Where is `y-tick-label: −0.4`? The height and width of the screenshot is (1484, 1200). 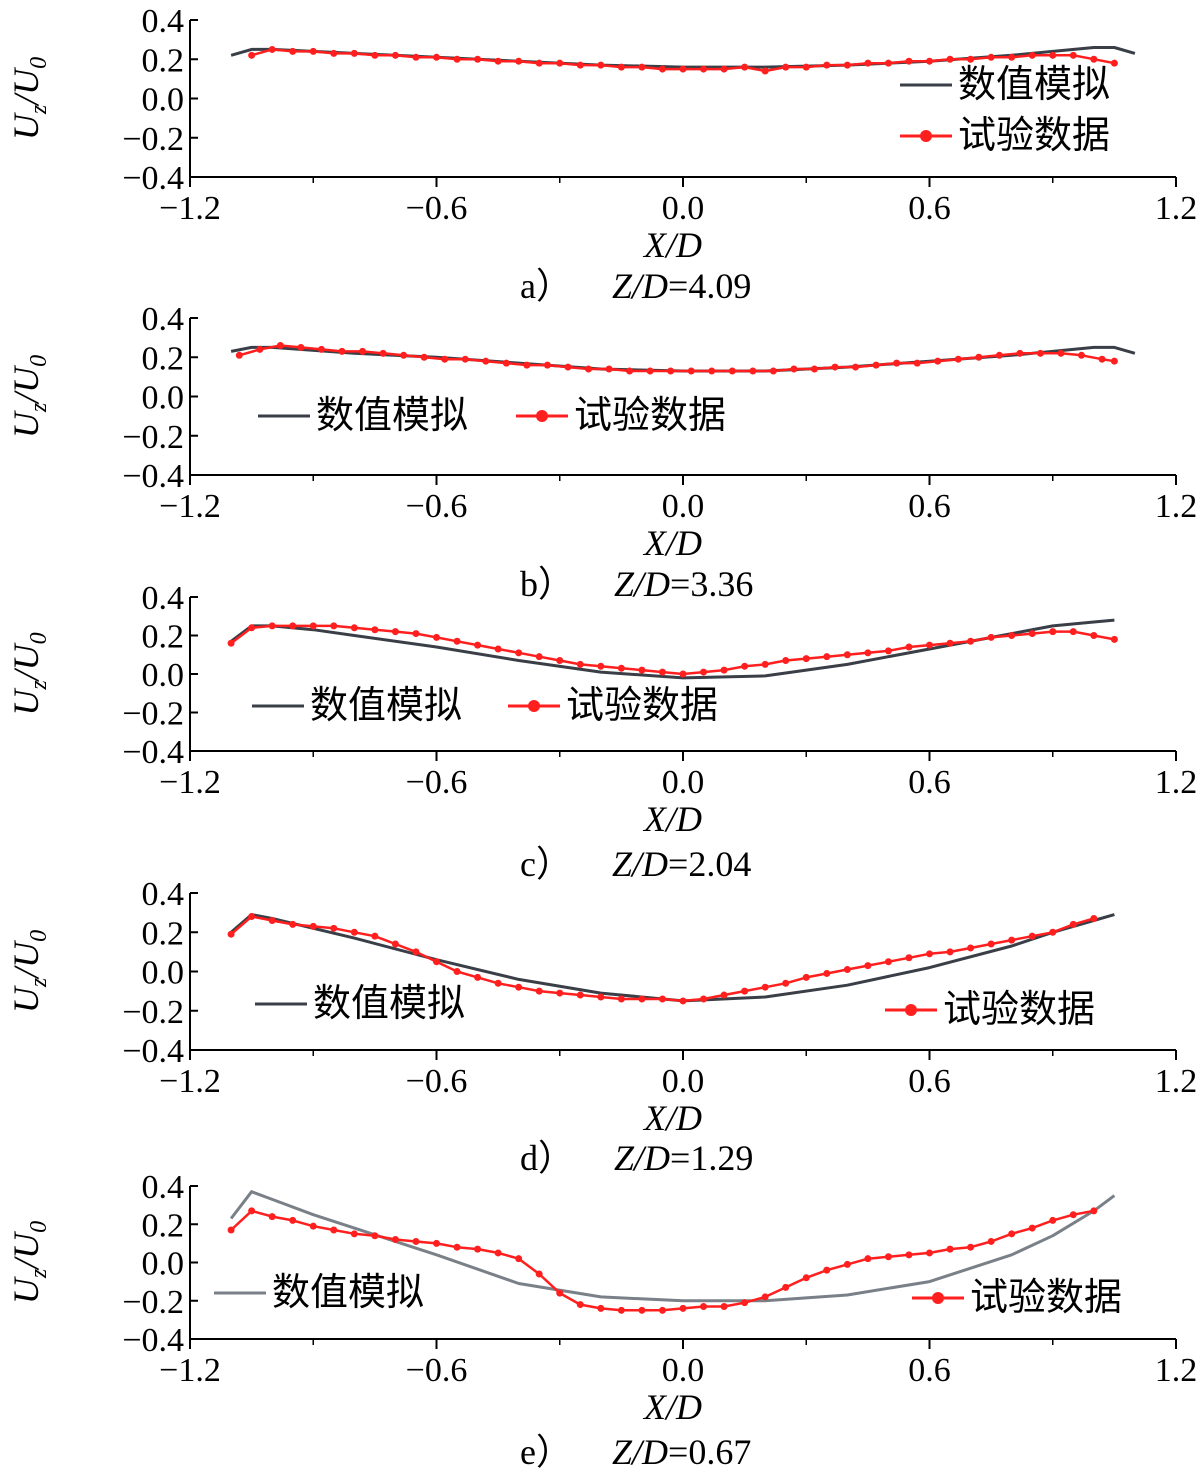 y-tick-label: −0.4 is located at coordinates (153, 752).